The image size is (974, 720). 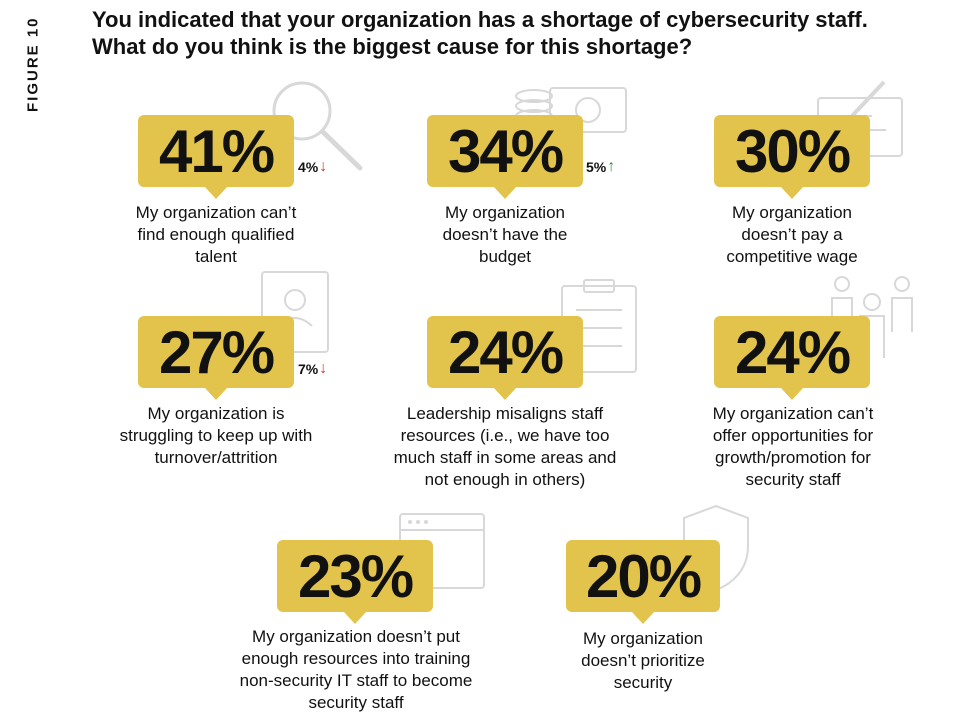 I want to click on change-indicator-4: 7% ↓, so click(x=312, y=369).